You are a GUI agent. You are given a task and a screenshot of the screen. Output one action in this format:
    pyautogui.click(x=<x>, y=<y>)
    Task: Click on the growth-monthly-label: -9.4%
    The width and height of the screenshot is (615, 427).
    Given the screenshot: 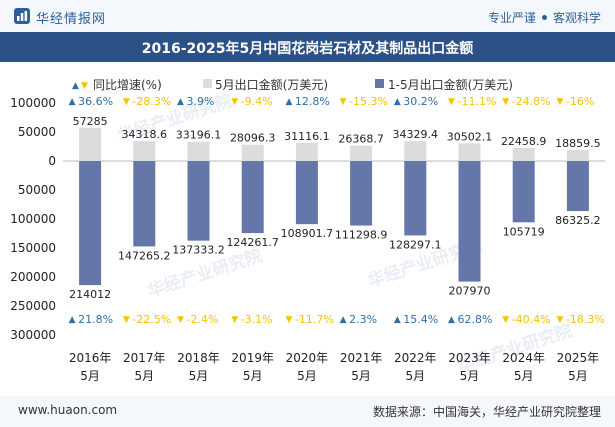 What is the action you would take?
    pyautogui.click(x=257, y=101)
    